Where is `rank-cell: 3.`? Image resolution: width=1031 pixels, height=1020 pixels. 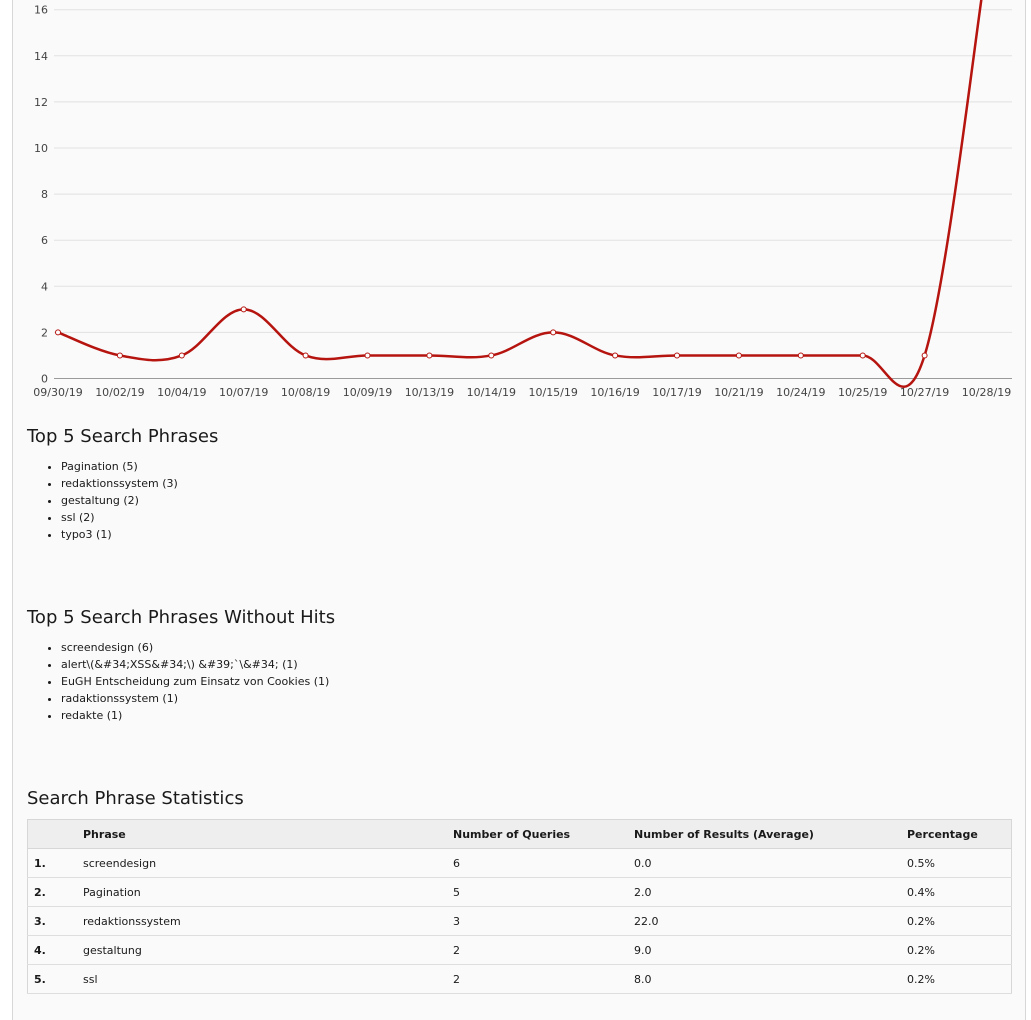 rank-cell: 3. is located at coordinates (52, 921).